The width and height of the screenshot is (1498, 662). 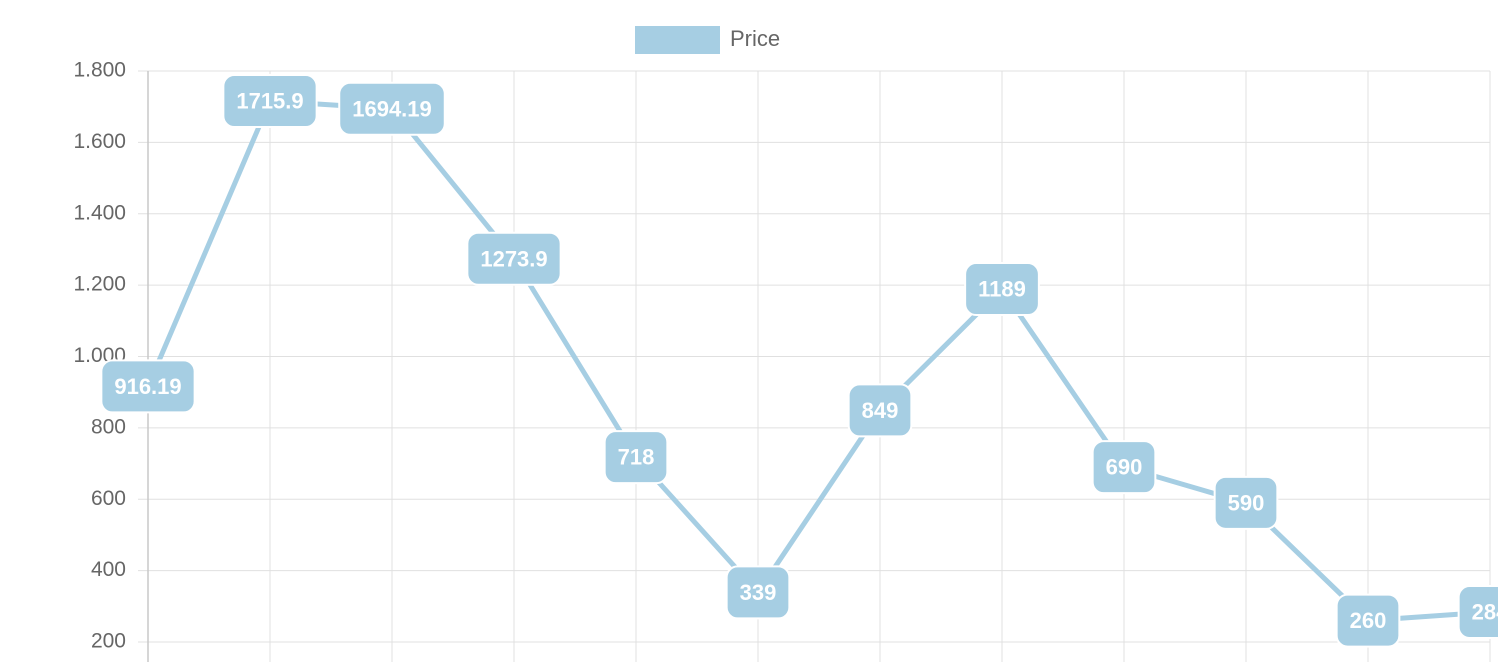 I want to click on data-label: 284, so click(x=1477, y=612).